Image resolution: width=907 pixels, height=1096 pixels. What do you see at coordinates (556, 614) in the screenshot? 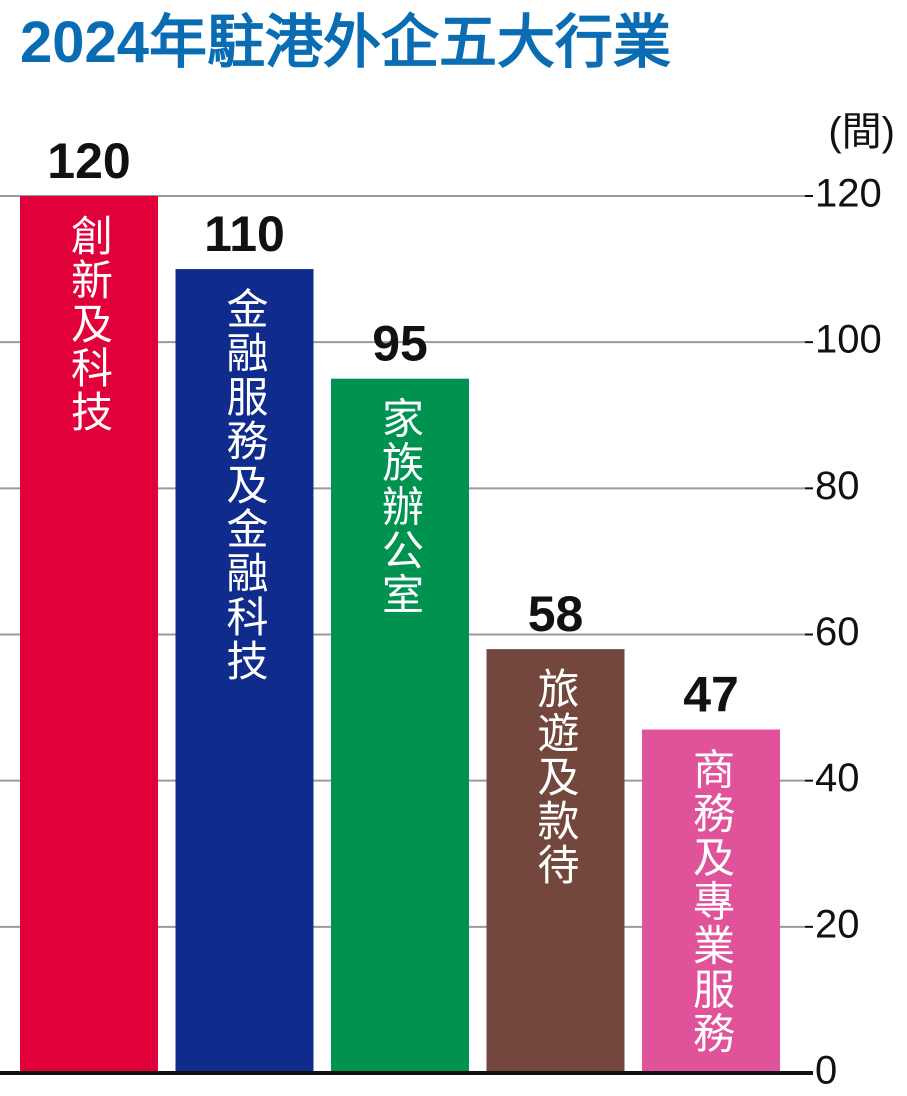
I see `value-label: 58` at bounding box center [556, 614].